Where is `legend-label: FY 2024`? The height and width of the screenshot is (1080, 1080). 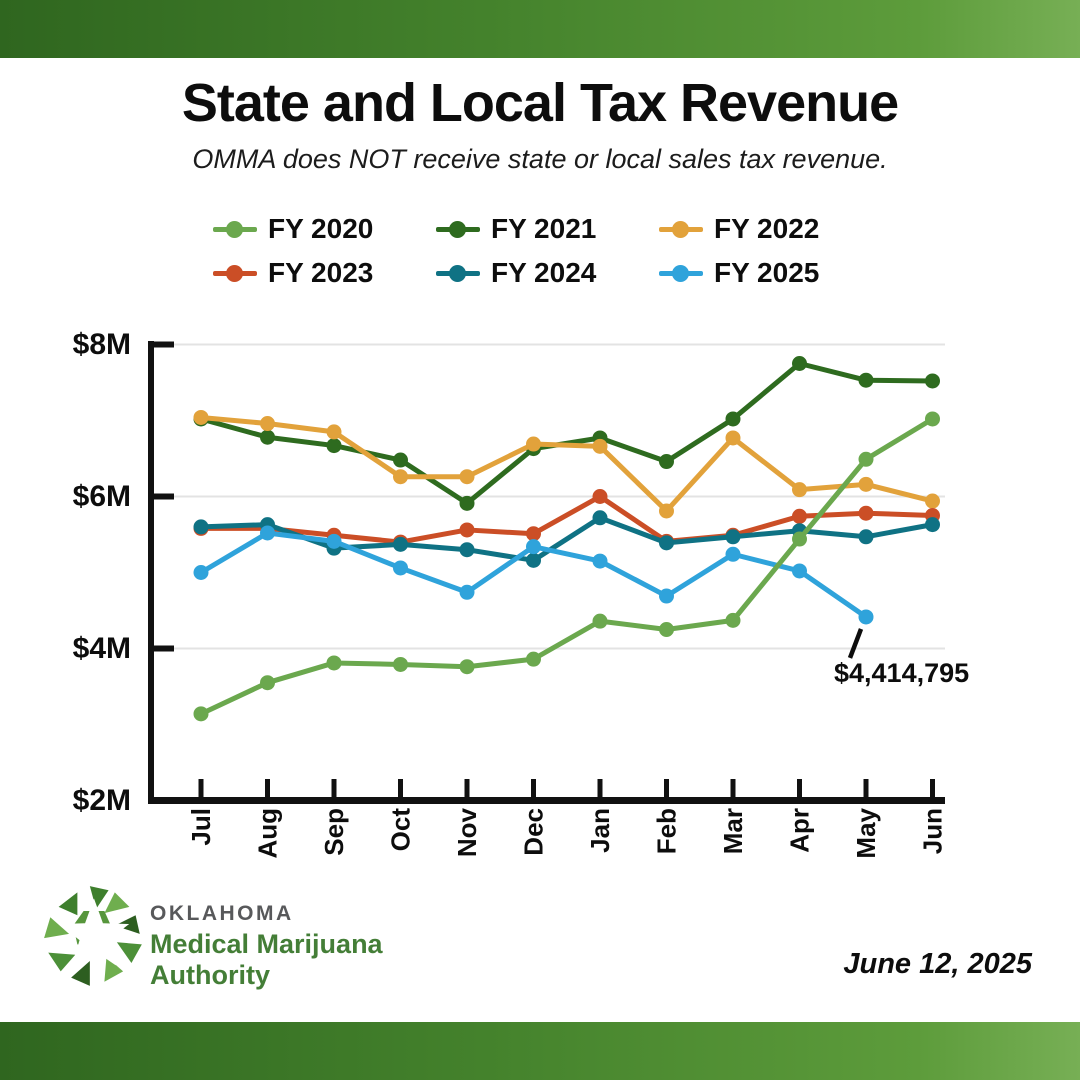
legend-label: FY 2024 is located at coordinates (544, 272).